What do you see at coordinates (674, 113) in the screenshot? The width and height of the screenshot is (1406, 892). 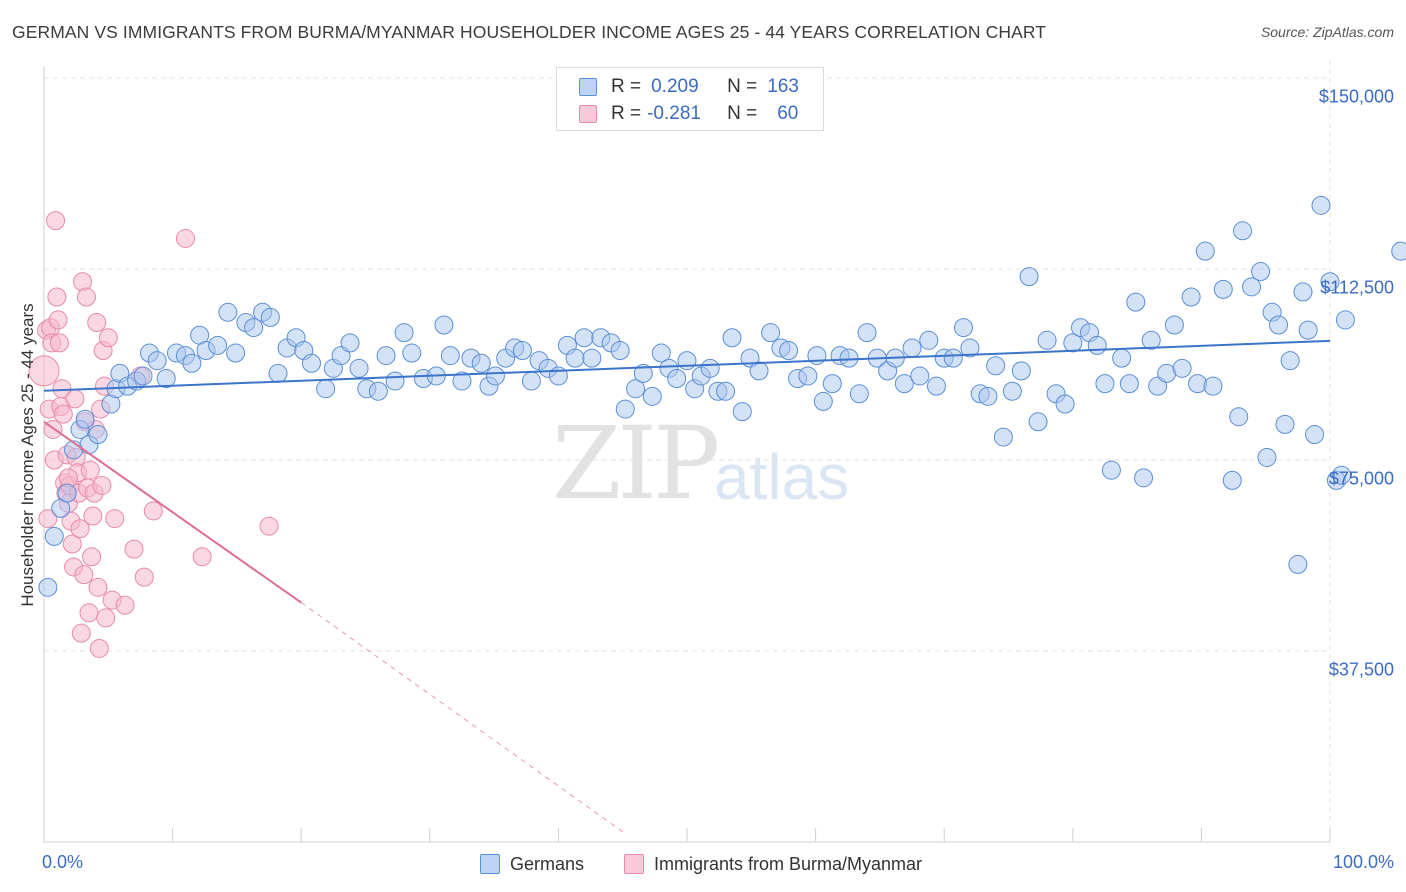 I see `legend-r-value-burma: -0.281` at bounding box center [674, 113].